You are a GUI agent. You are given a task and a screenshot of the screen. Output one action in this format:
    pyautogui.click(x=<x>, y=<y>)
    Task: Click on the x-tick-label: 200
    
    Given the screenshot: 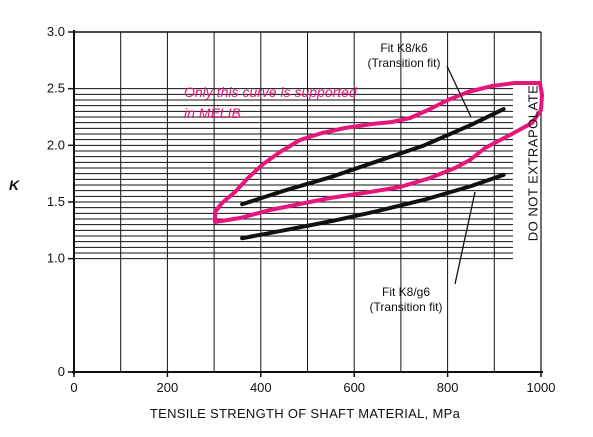 What is the action you would take?
    pyautogui.click(x=168, y=387)
    